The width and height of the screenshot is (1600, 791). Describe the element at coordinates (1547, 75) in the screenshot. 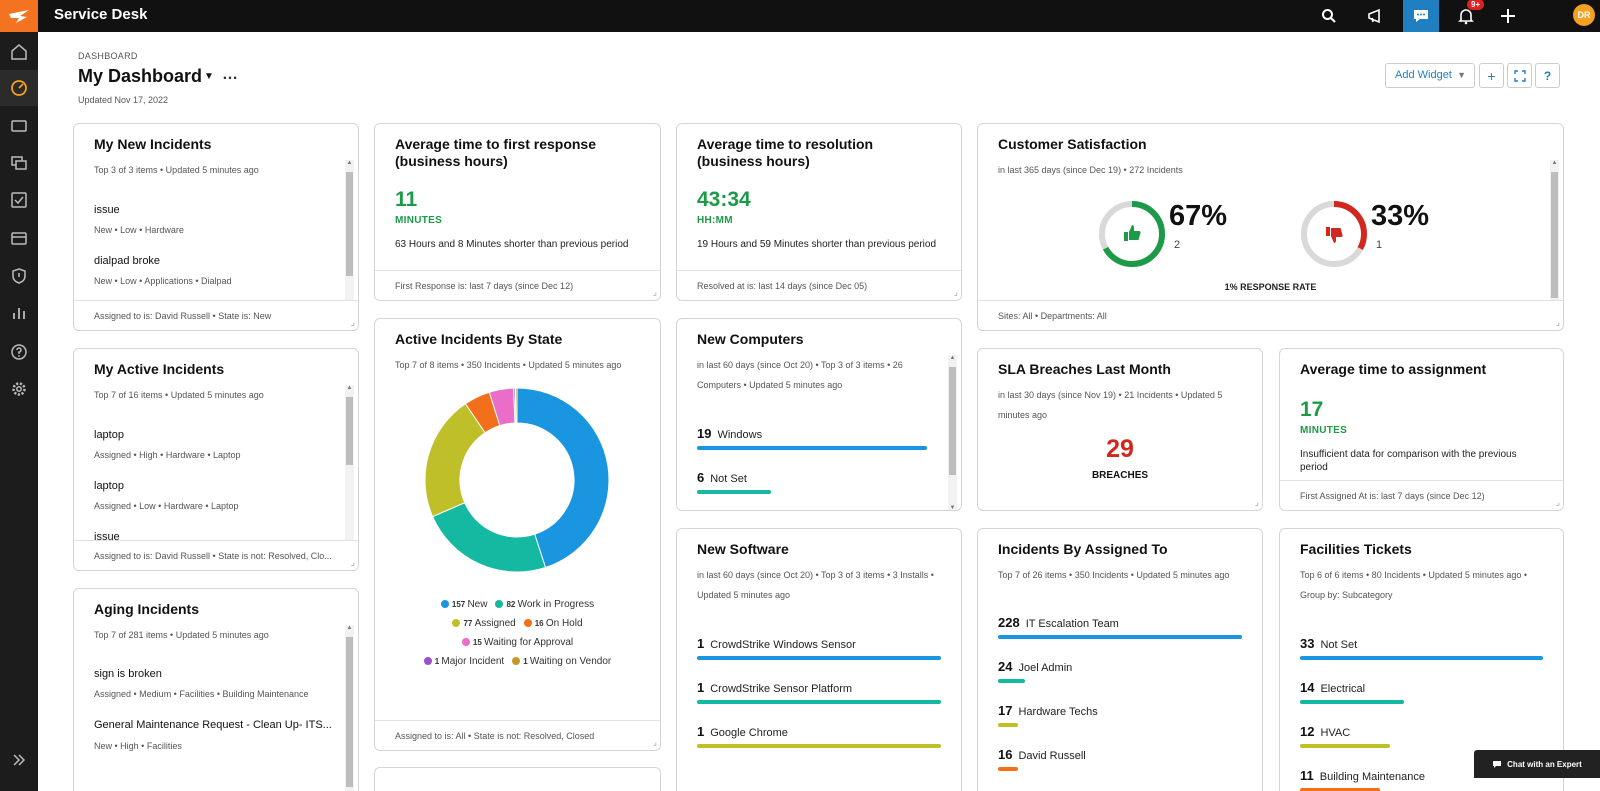

I see `help-button: ?` at that location.